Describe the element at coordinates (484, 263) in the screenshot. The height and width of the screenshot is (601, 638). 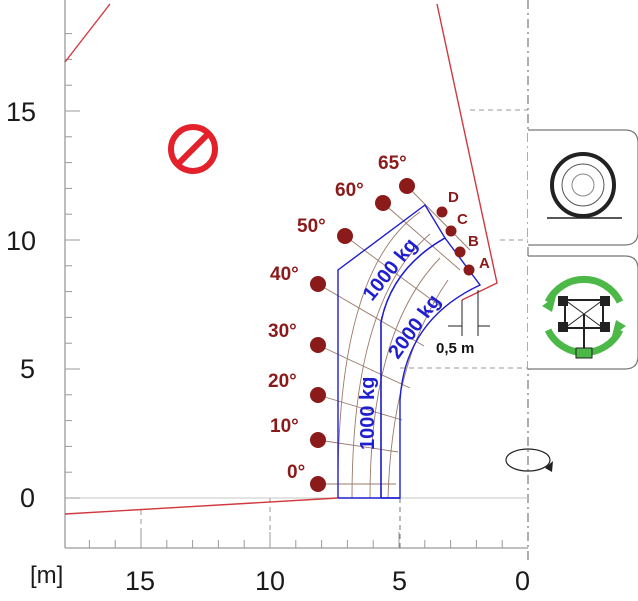
I see `extension-label-a: A` at that location.